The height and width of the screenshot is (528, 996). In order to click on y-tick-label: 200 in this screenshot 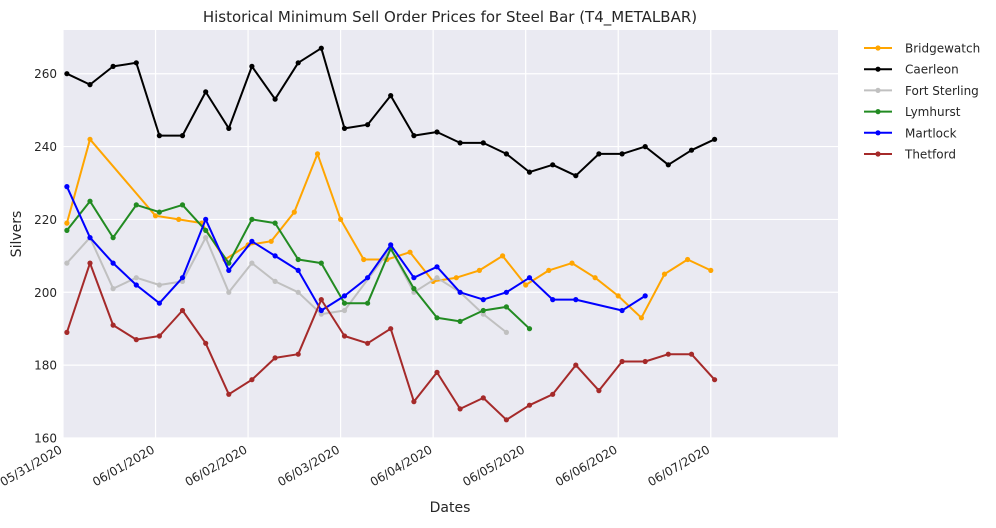, I will do `click(45, 293)`.